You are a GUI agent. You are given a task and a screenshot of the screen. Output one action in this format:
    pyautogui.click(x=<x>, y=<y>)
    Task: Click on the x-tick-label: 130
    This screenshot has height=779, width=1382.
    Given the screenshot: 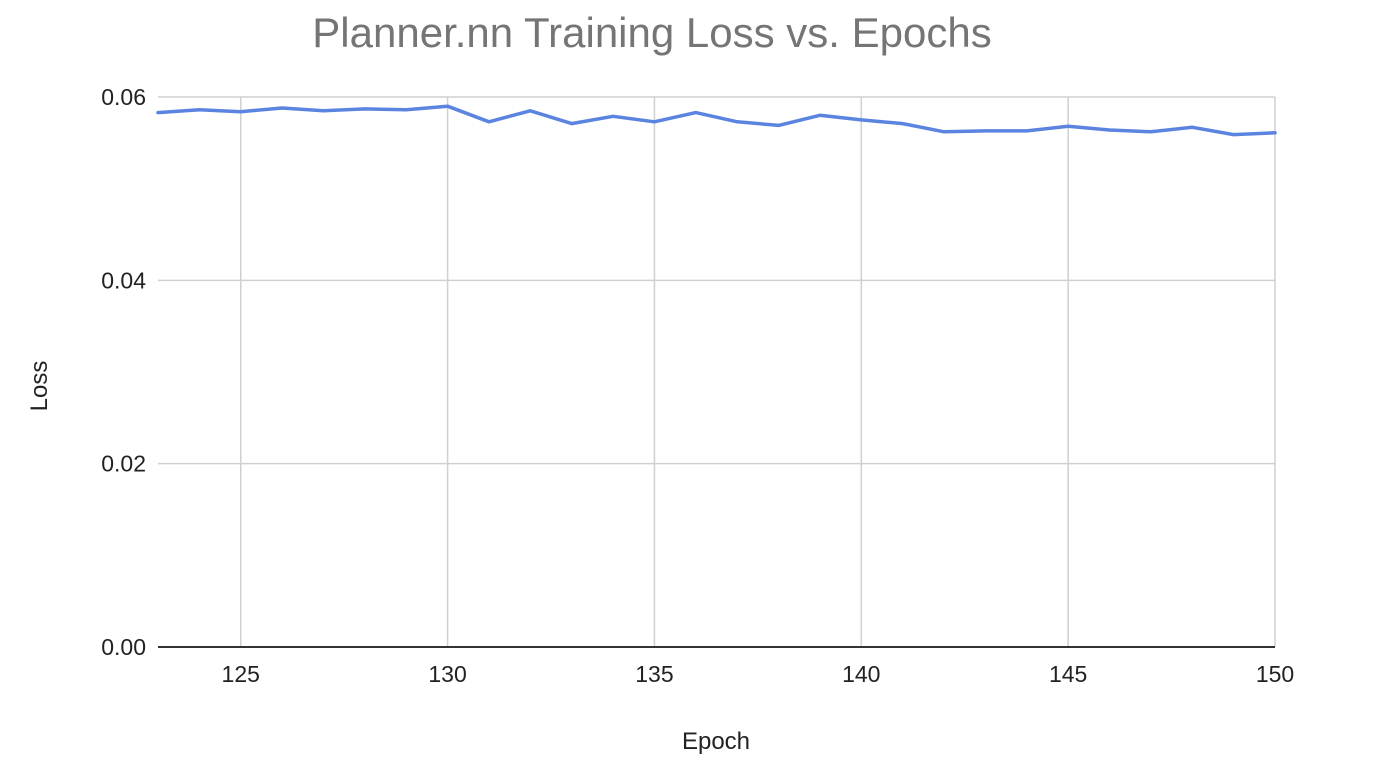 What is the action you would take?
    pyautogui.click(x=447, y=674)
    